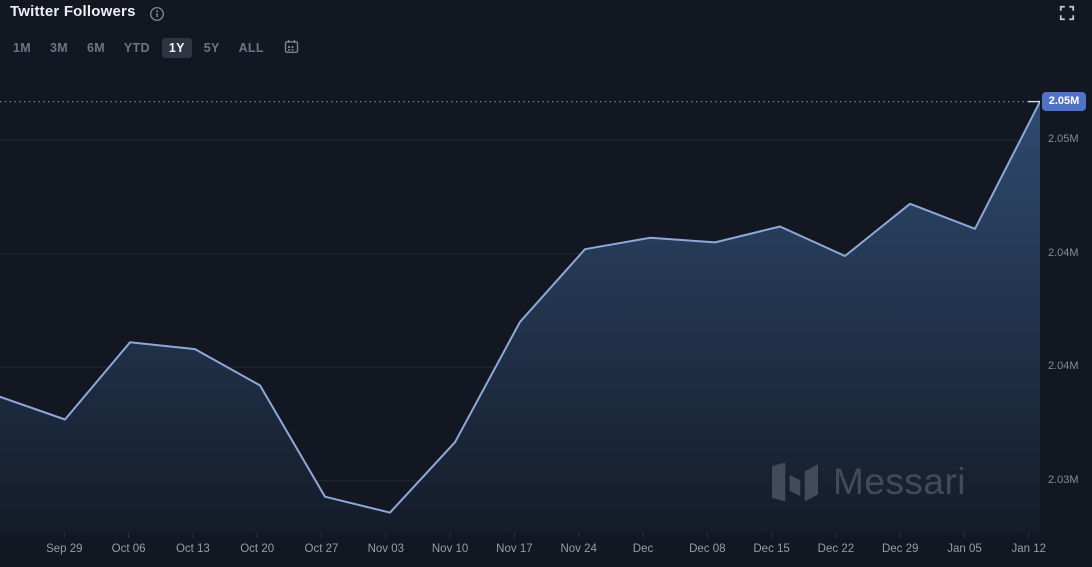  I want to click on time-range-toolbar: 1M 3M 6M YTD 1Y 5Y ALL, so click(154, 48).